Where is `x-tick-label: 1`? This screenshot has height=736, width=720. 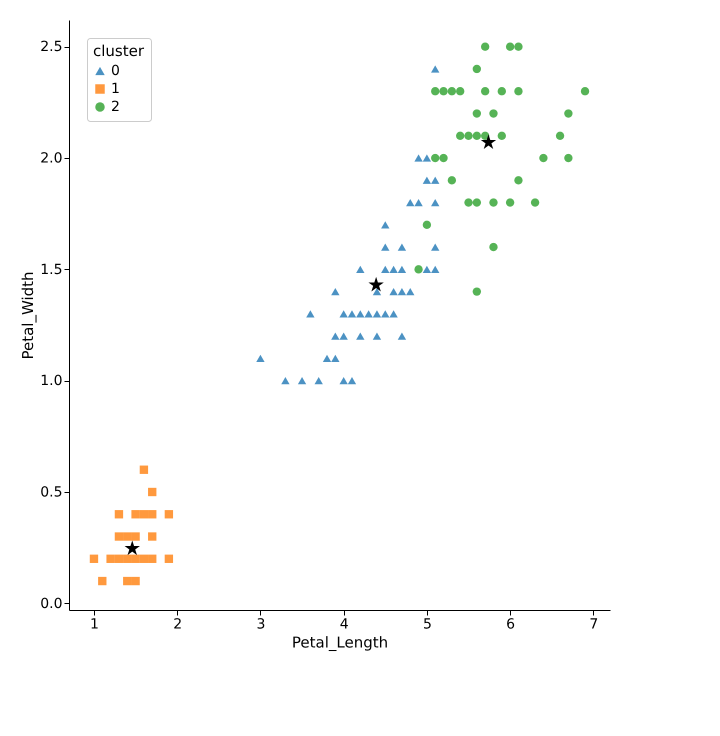 x-tick-label: 1 is located at coordinates (94, 624).